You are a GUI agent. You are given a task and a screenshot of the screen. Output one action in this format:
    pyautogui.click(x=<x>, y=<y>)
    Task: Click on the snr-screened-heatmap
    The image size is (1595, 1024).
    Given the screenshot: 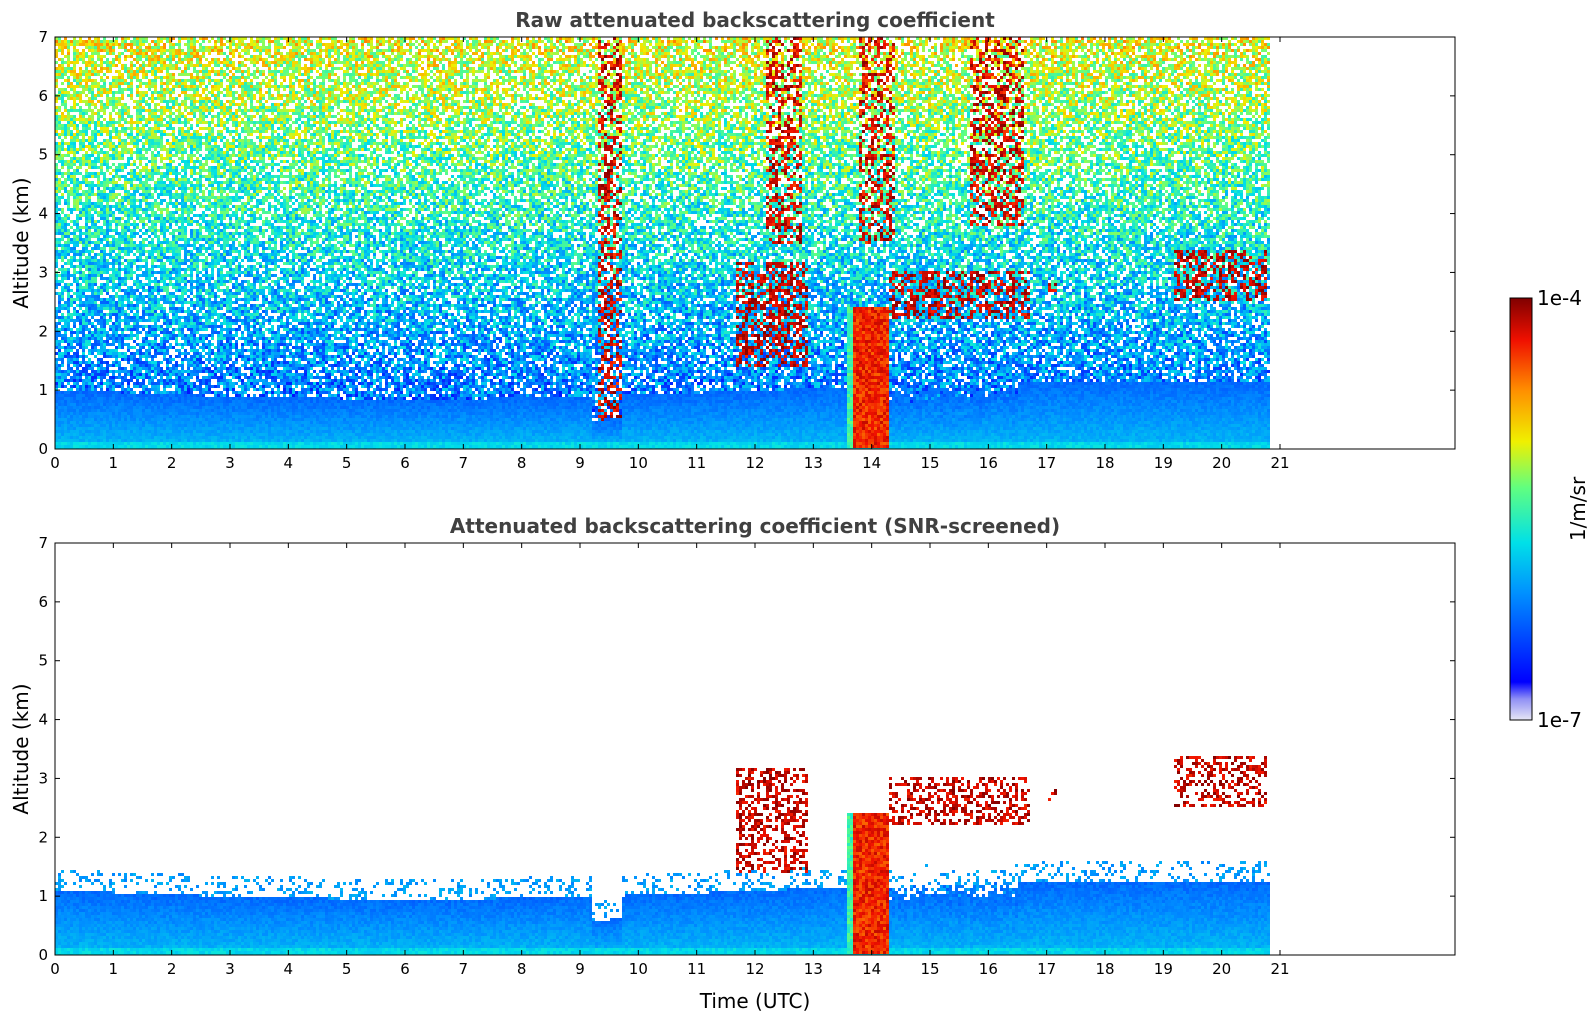 What is the action you would take?
    pyautogui.click(x=662, y=856)
    